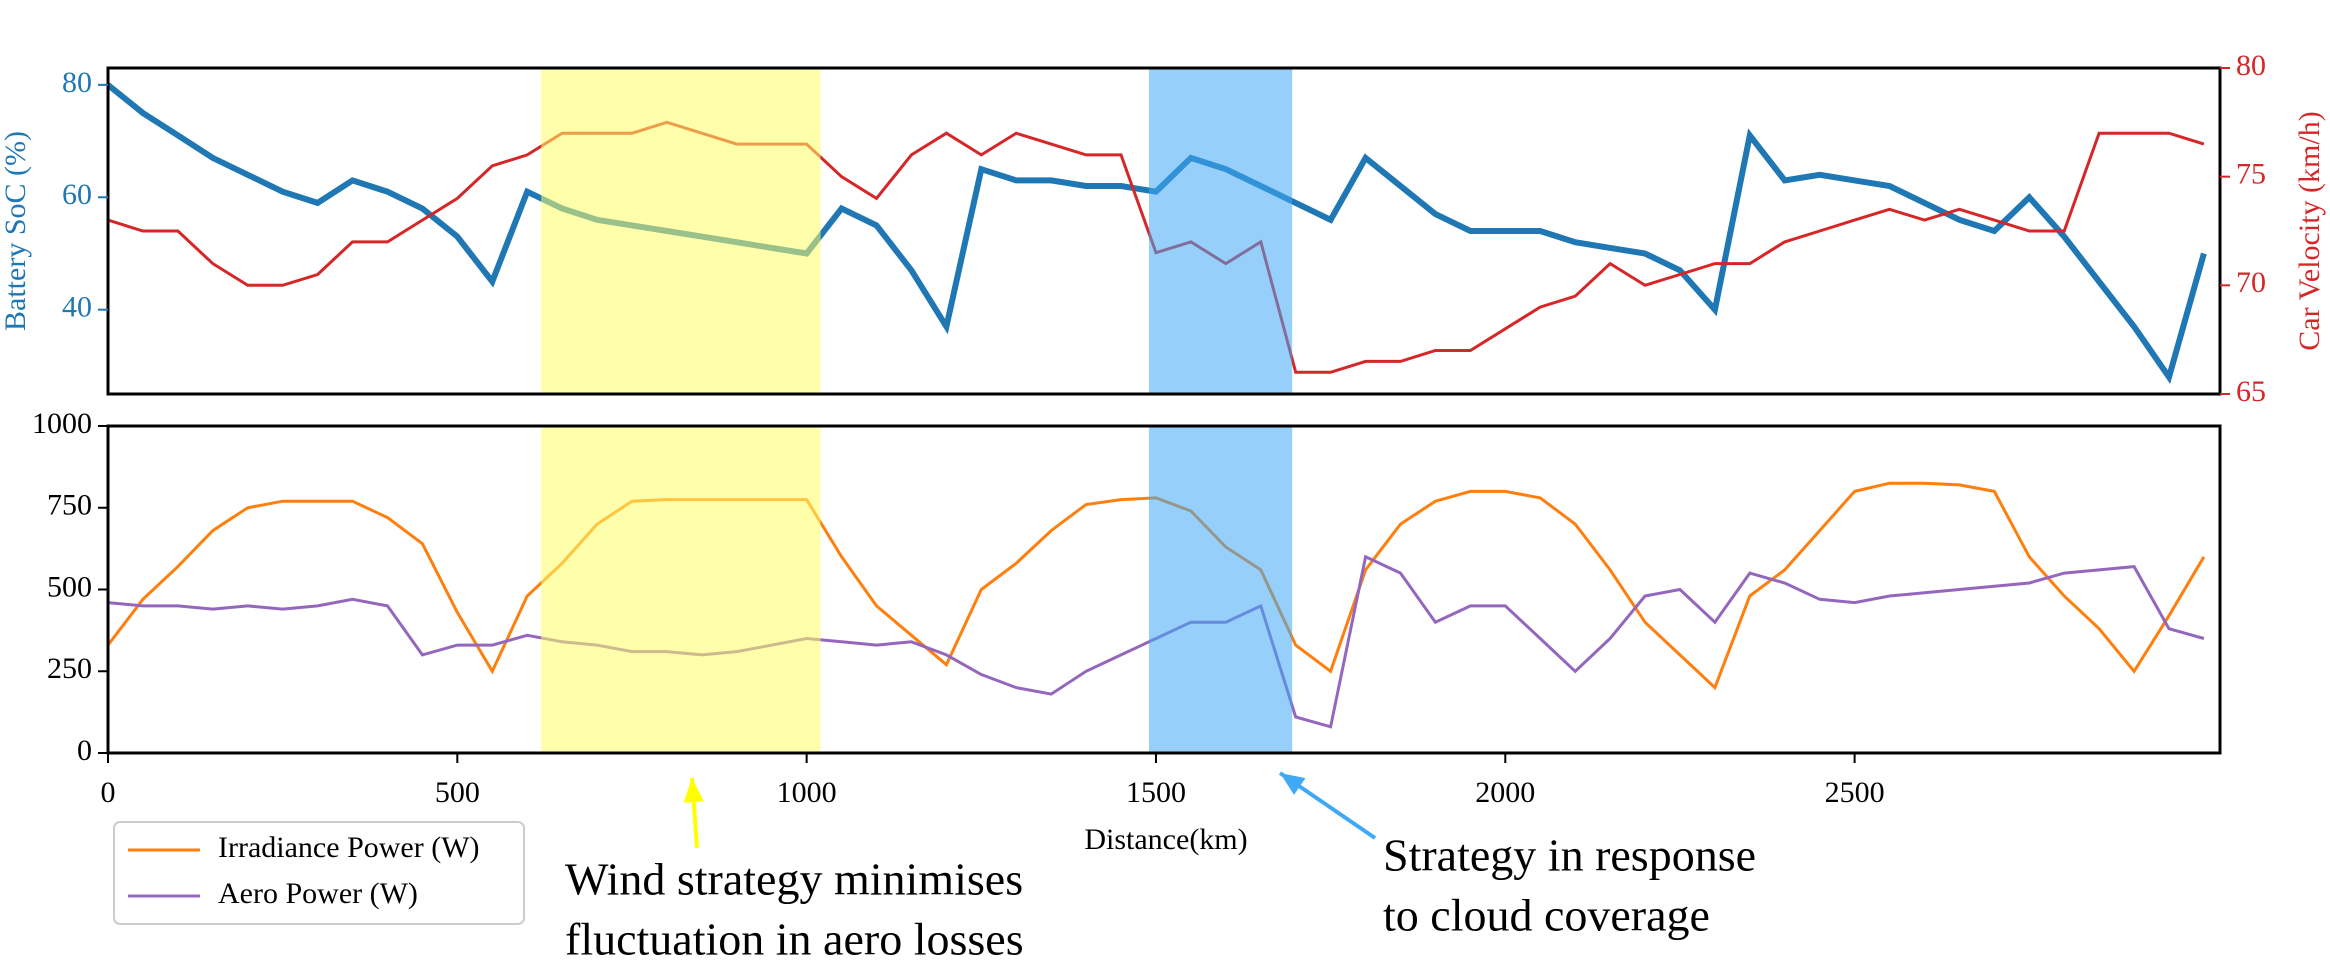 The height and width of the screenshot is (974, 2330). What do you see at coordinates (84, 750) in the screenshot?
I see `y-tick-label: 0` at bounding box center [84, 750].